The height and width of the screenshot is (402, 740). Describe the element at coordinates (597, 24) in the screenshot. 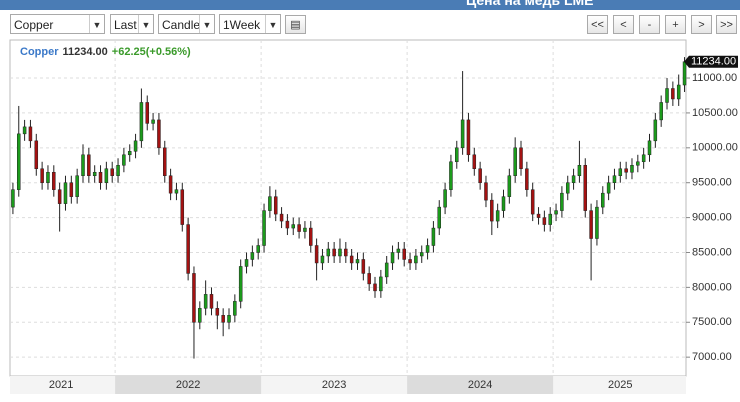

I see `nav-button: <<` at that location.